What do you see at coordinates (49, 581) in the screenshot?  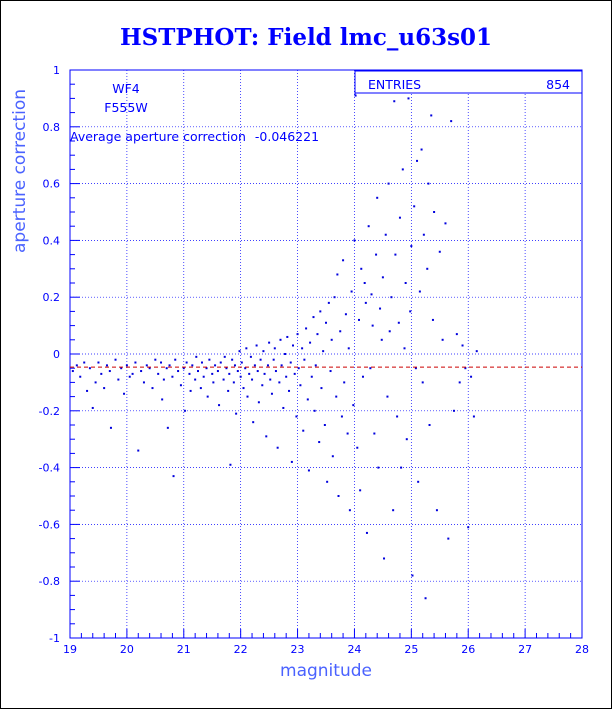 I see `y-tick-label: -0.8` at bounding box center [49, 581].